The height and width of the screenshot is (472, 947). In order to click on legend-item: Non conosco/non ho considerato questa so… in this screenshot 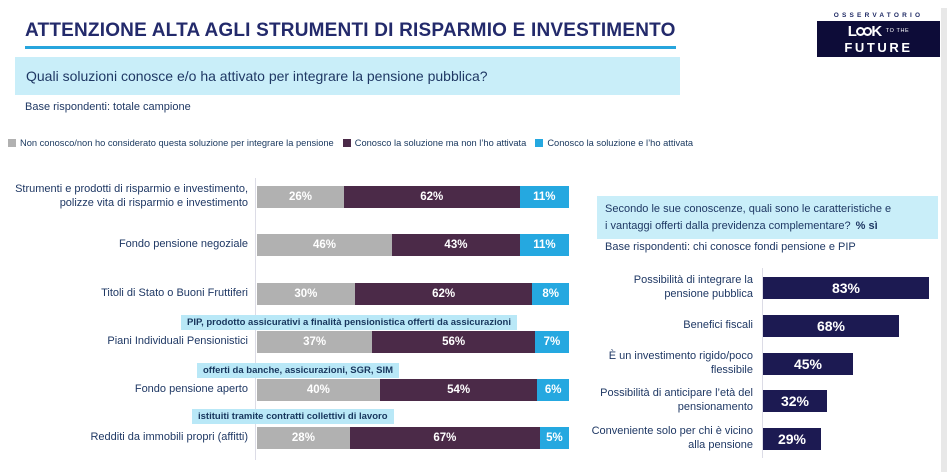, I will do `click(171, 143)`.